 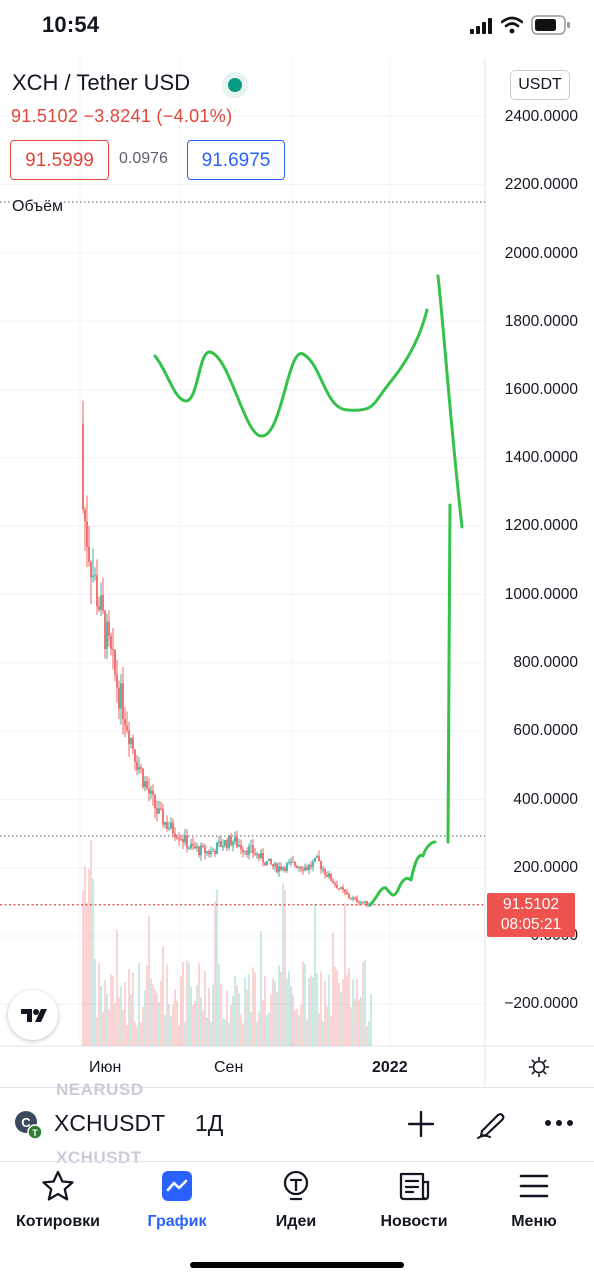 I want to click on y-axis-label: 800.0000, so click(x=545, y=662).